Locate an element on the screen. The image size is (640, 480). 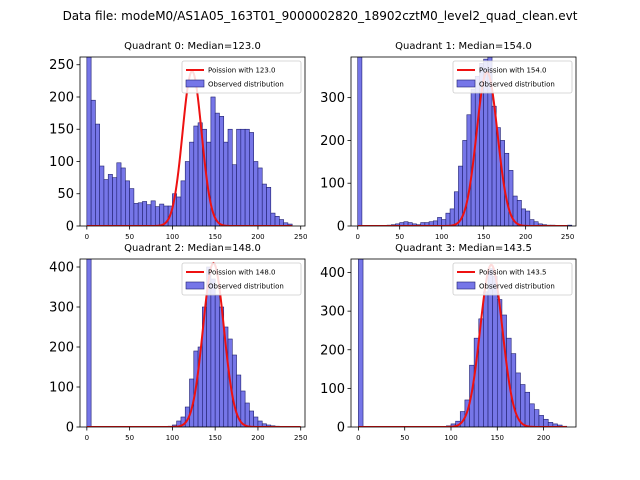
legend-label-poisson: Poission with 143.5 is located at coordinates (513, 273).